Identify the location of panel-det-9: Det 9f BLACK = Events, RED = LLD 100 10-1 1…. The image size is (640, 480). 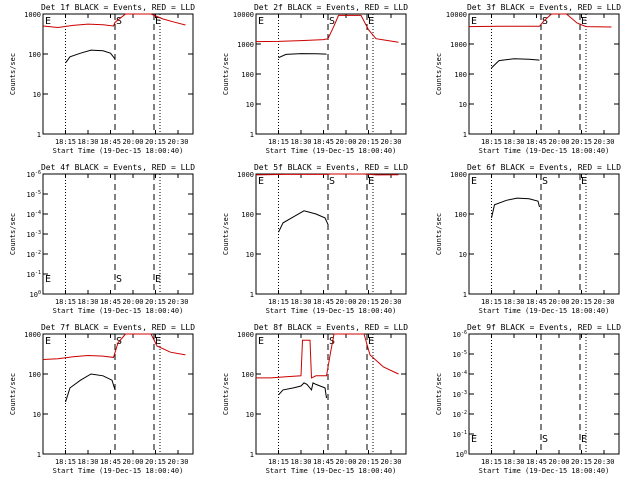
(528, 399).